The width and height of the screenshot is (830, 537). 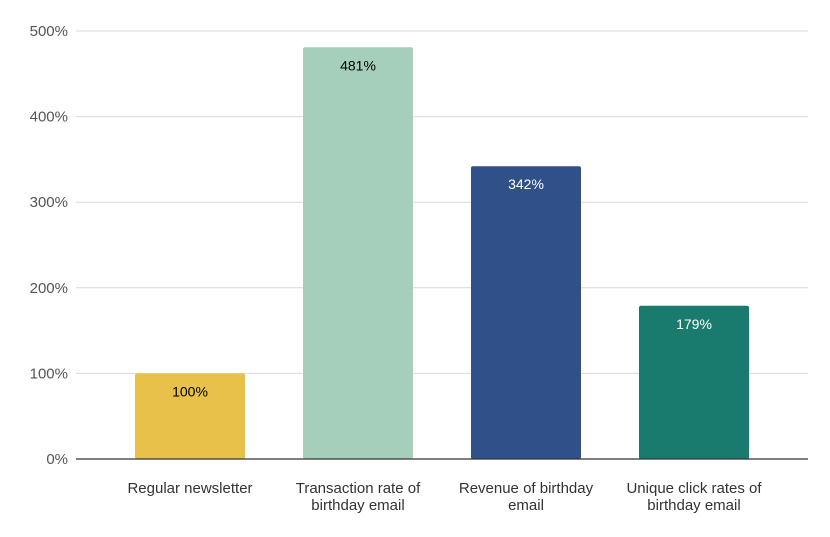 What do you see at coordinates (358, 65) in the screenshot?
I see `data-label: 481%` at bounding box center [358, 65].